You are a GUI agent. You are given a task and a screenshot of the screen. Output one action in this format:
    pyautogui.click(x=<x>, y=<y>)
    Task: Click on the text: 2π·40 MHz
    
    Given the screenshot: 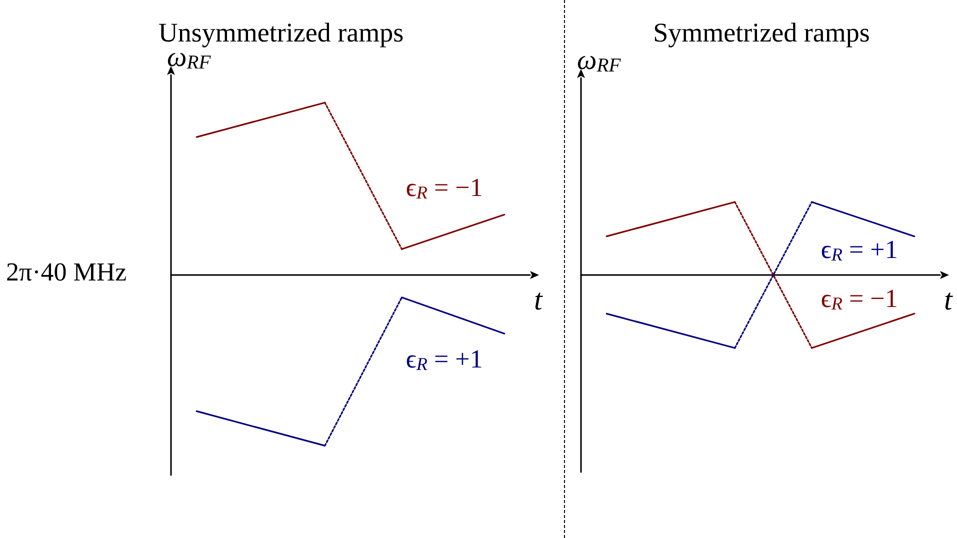 What is the action you would take?
    pyautogui.click(x=66, y=272)
    